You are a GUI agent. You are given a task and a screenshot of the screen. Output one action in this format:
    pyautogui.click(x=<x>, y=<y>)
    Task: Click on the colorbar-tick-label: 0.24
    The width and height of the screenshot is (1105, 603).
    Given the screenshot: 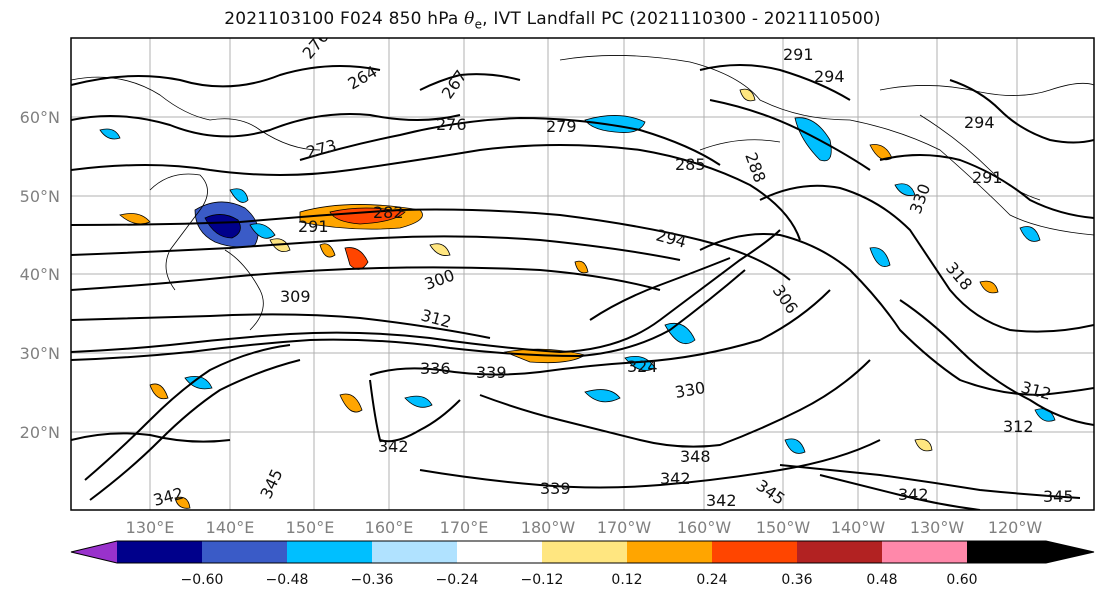 What is the action you would take?
    pyautogui.click(x=711, y=580)
    